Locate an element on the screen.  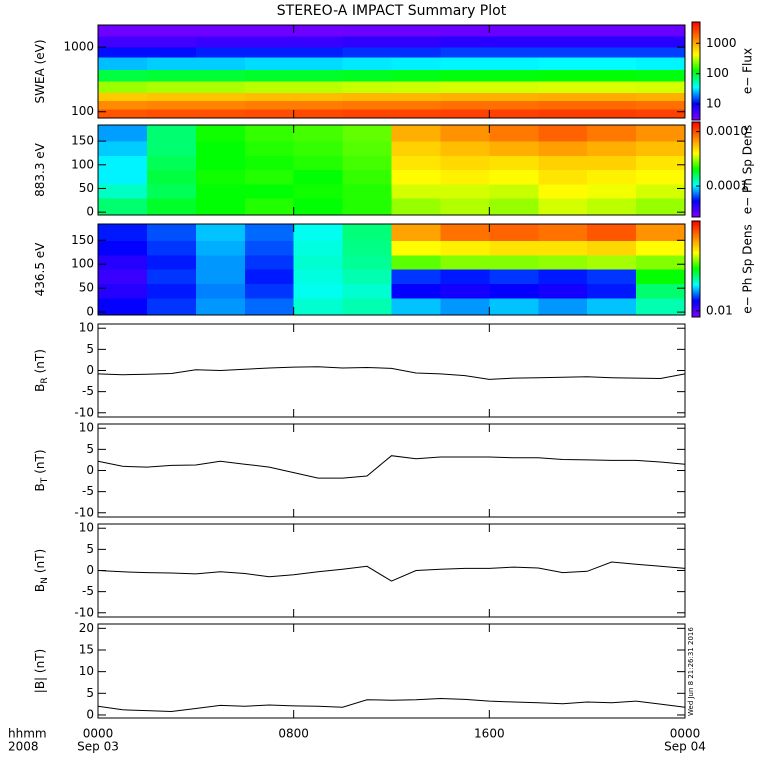
y-label-sub: T is located at coordinates (45, 480).